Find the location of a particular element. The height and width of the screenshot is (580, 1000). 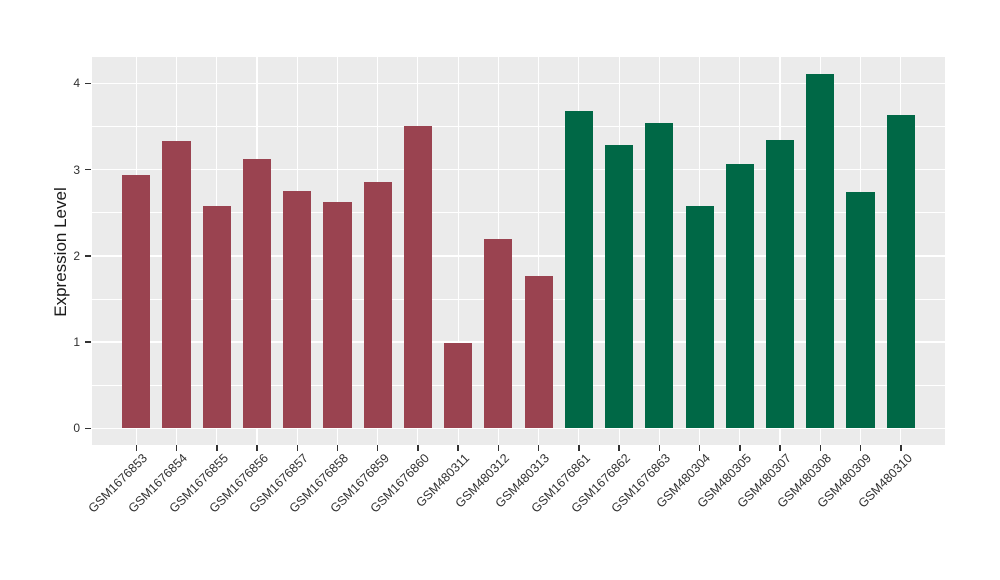

gridline-minor-2.5 is located at coordinates (518, 213).